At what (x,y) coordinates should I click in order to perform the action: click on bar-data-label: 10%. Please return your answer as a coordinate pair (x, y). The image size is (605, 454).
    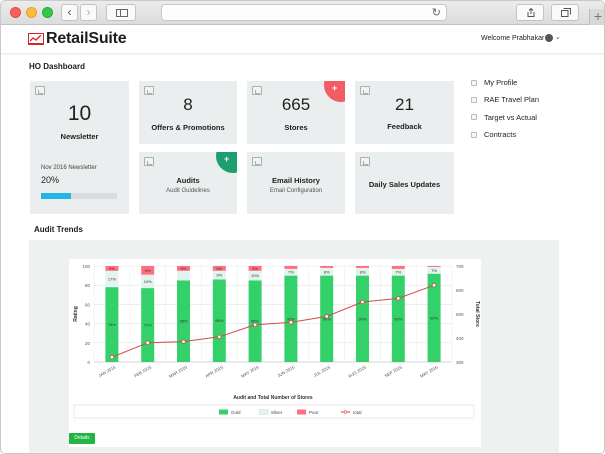
    Looking at the image, I should click on (255, 275).